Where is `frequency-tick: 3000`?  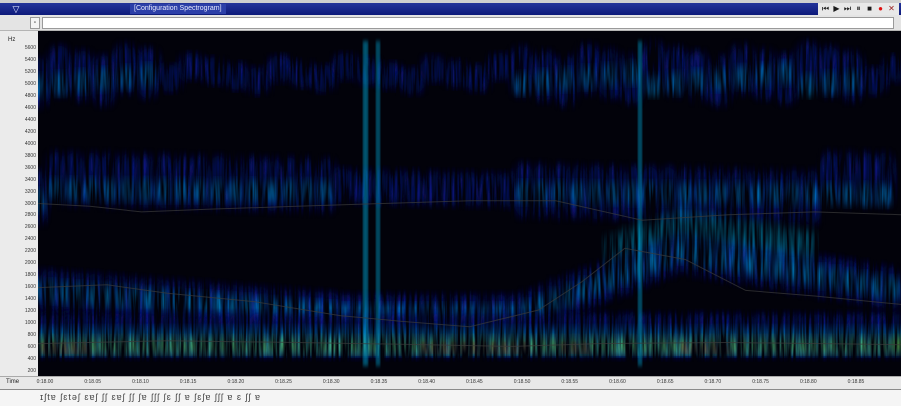 frequency-tick: 3000 is located at coordinates (30, 203).